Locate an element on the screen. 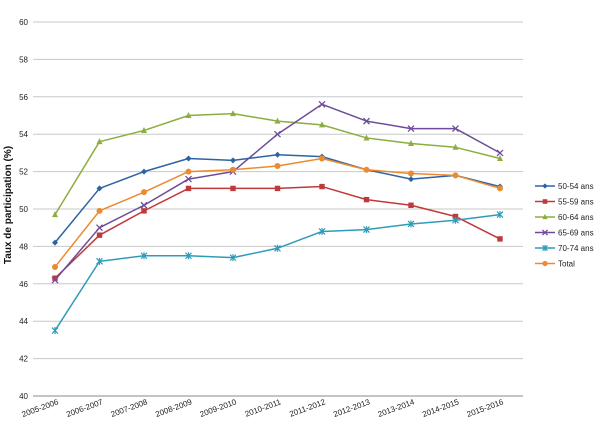  x-tick-label: 2011-2012 is located at coordinates (307, 408).